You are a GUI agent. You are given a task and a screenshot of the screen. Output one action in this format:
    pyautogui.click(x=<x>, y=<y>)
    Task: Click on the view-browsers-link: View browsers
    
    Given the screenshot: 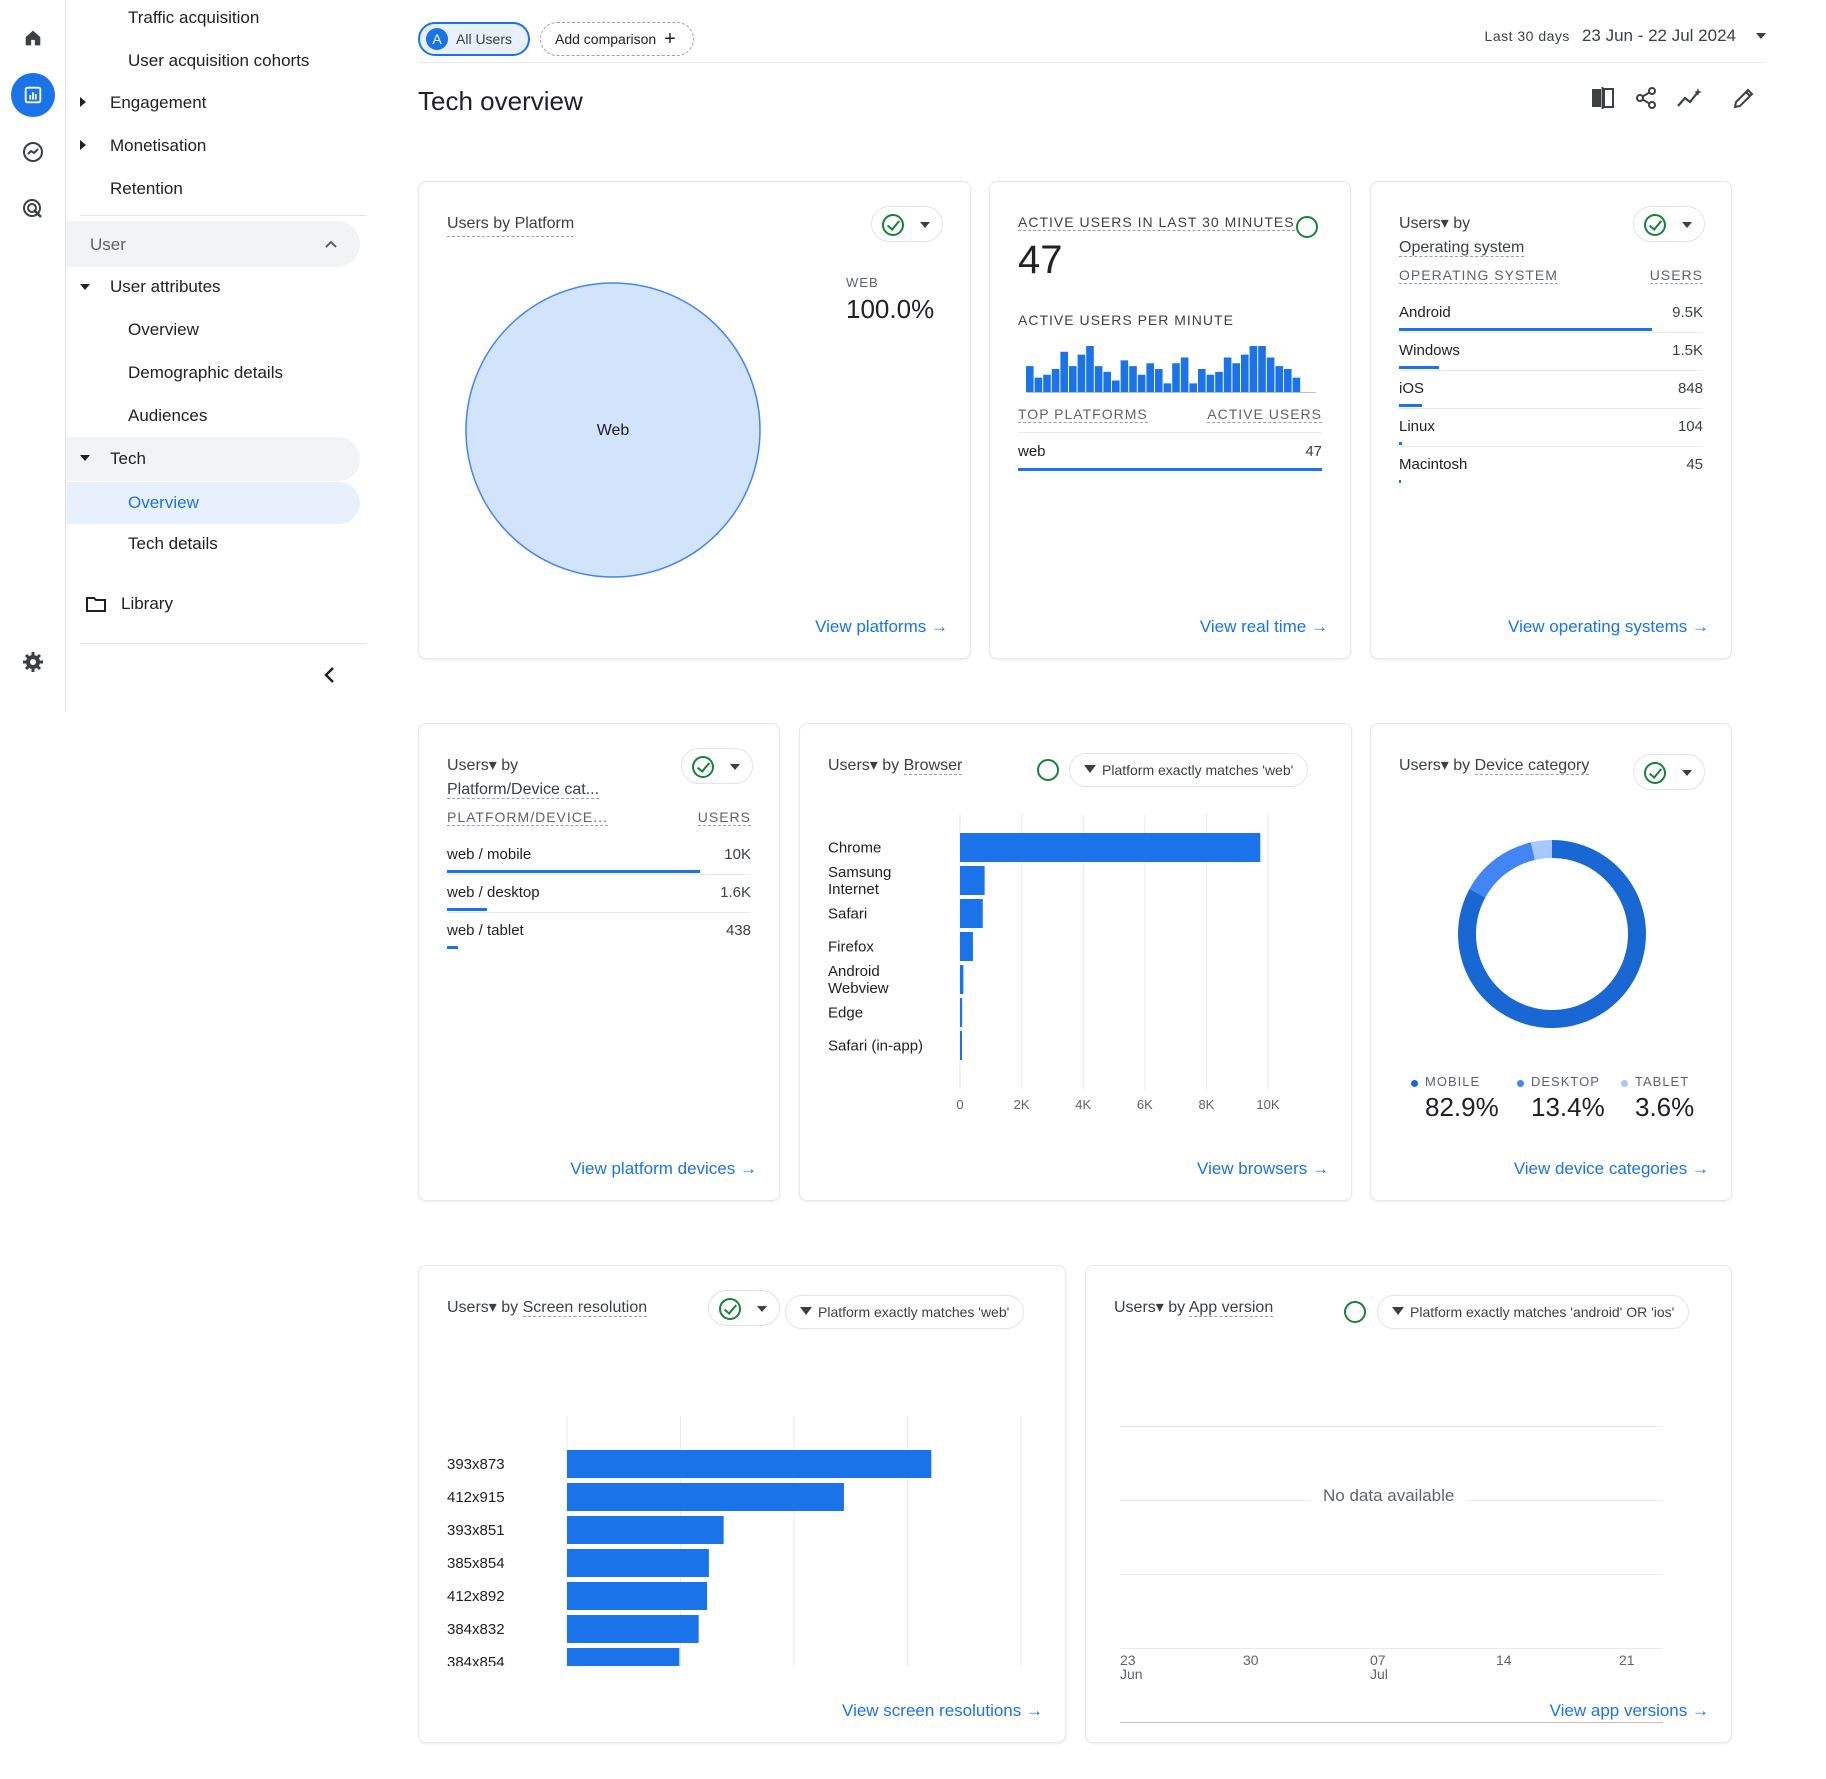 What is the action you would take?
    pyautogui.click(x=1263, y=1169)
    